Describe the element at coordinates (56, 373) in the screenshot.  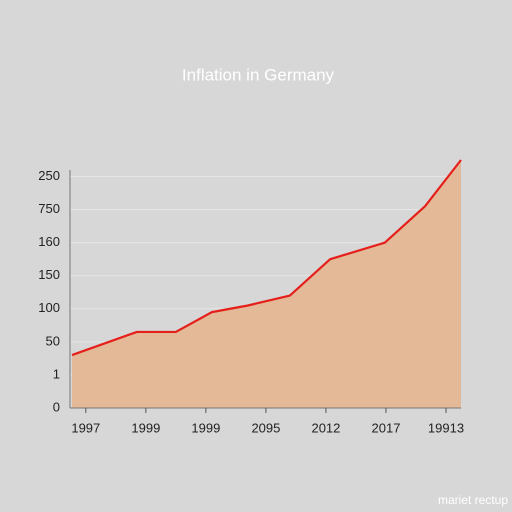
I see `y-tick-label: 1` at that location.